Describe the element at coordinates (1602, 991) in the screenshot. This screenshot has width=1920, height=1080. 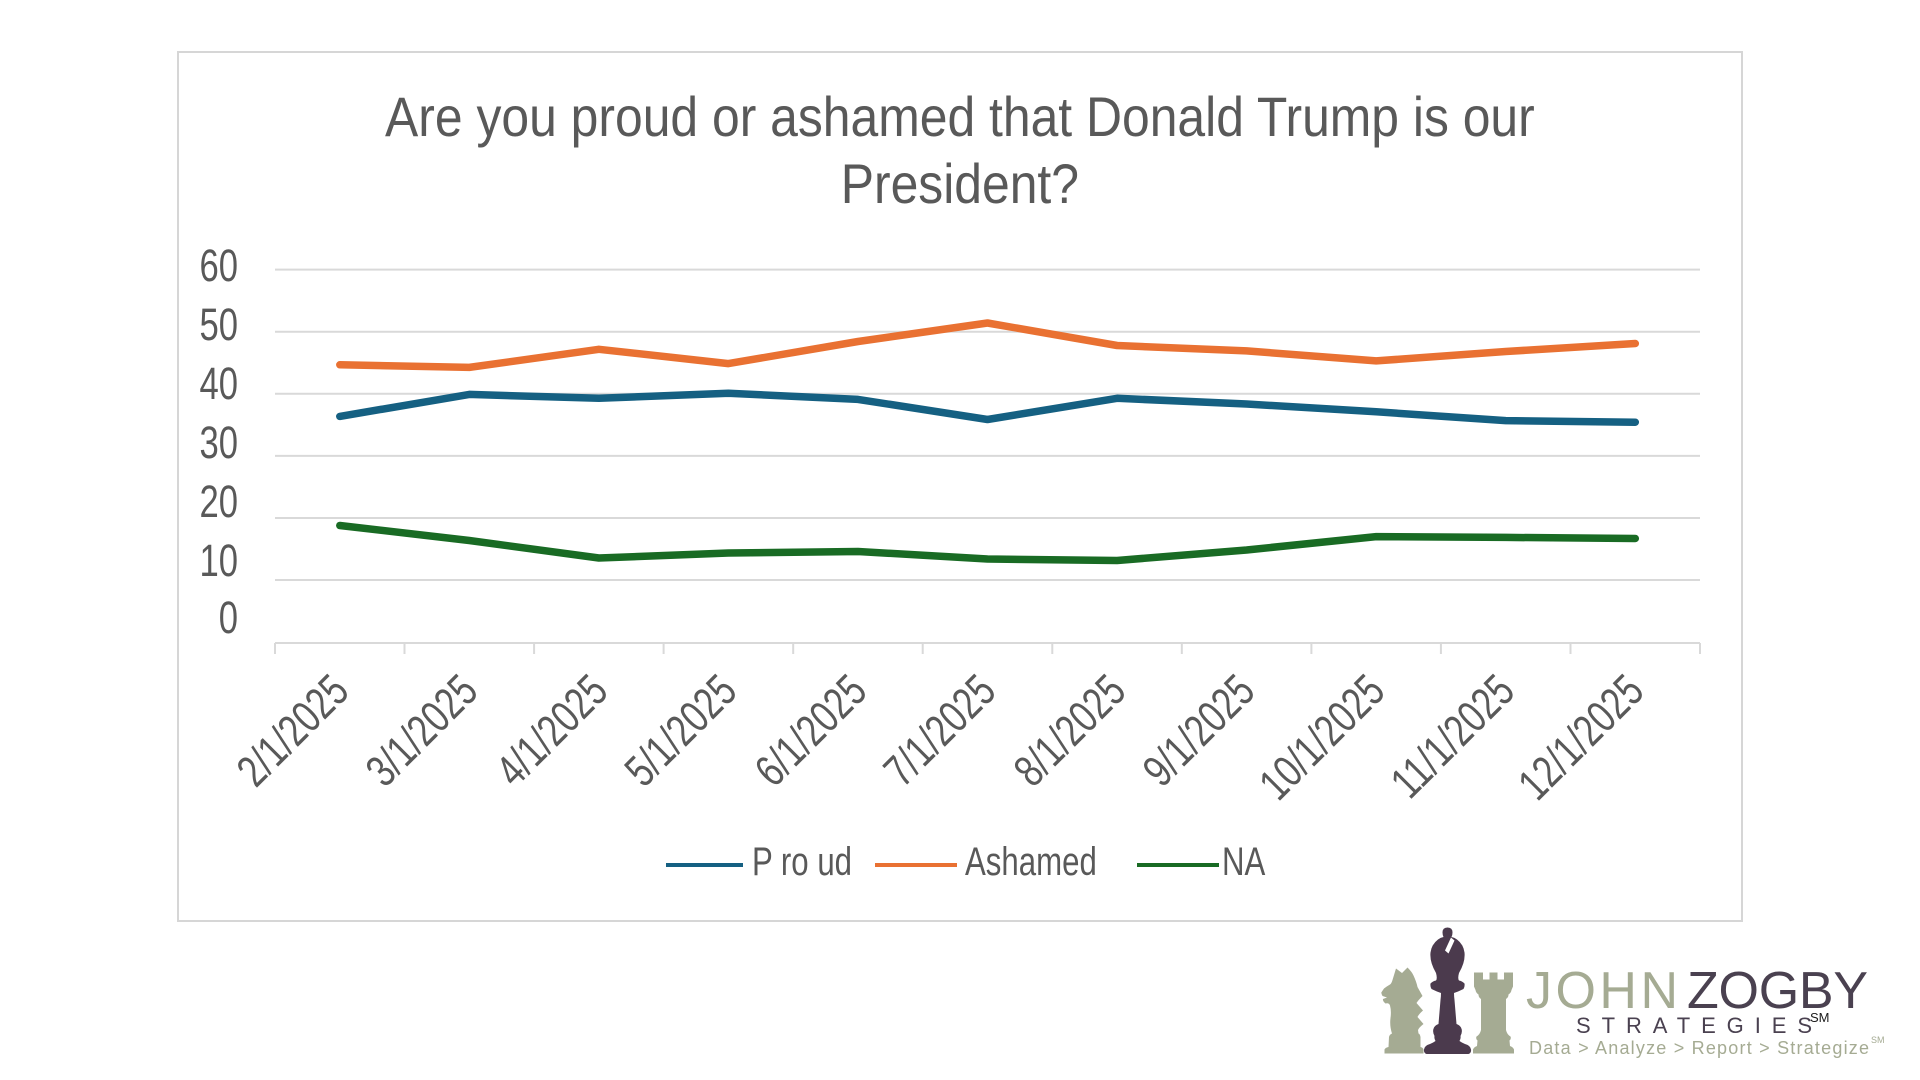
I see `svg-text: JOHN` at that location.